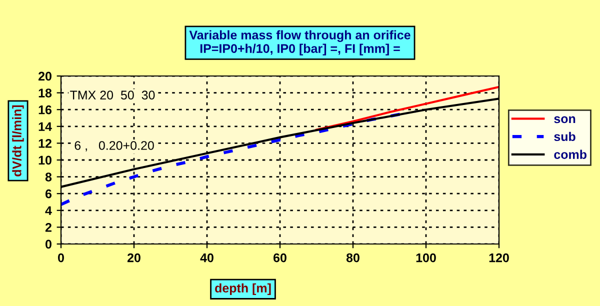 The height and width of the screenshot is (306, 600). I want to click on y-tick-label: 12, so click(45, 143).